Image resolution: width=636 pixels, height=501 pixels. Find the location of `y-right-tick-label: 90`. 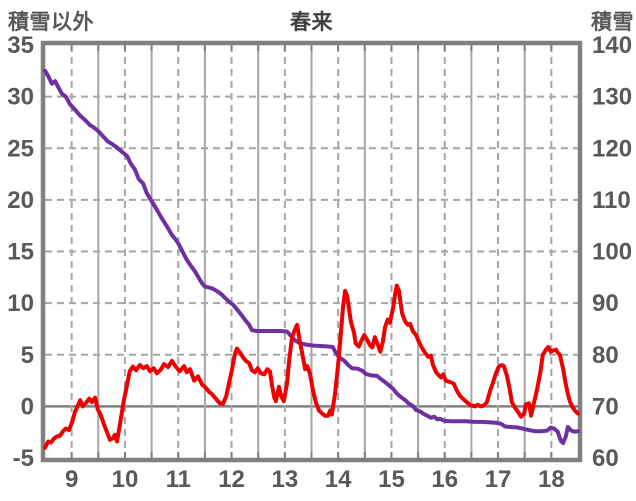

y-right-tick-label: 90 is located at coordinates (605, 303).